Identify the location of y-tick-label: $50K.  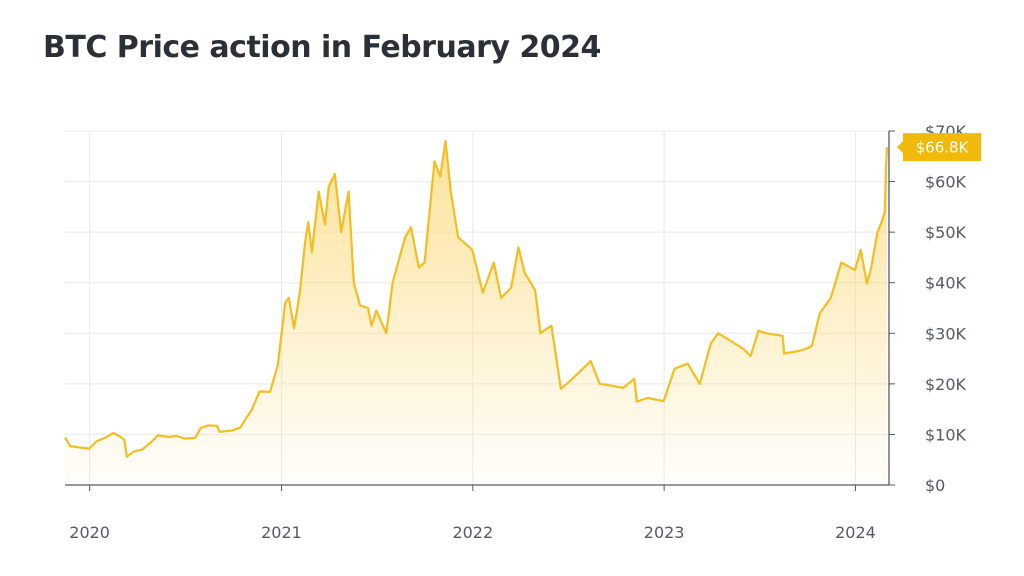
(946, 232).